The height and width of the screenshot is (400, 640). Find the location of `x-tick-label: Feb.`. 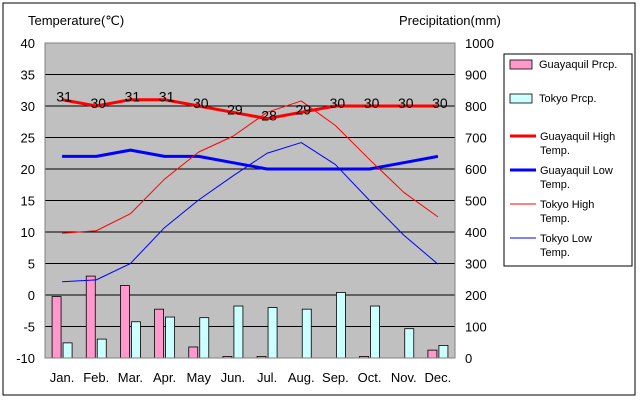

x-tick-label: Feb. is located at coordinates (96, 377).